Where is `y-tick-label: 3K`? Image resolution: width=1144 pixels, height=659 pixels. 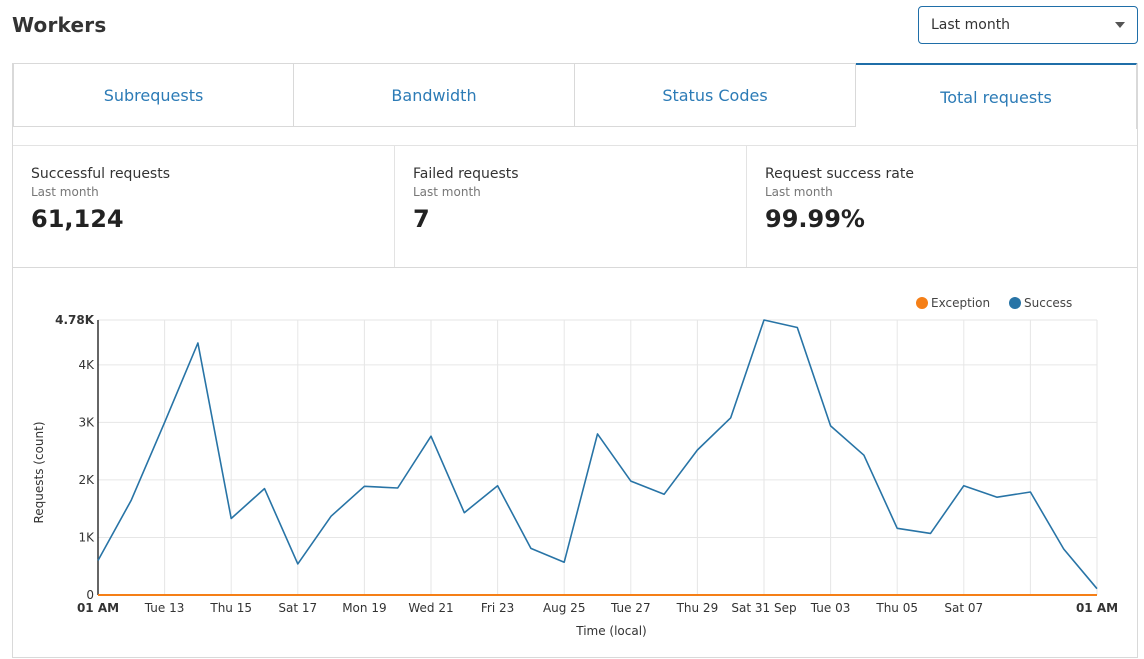
y-tick-label: 3K is located at coordinates (86, 422).